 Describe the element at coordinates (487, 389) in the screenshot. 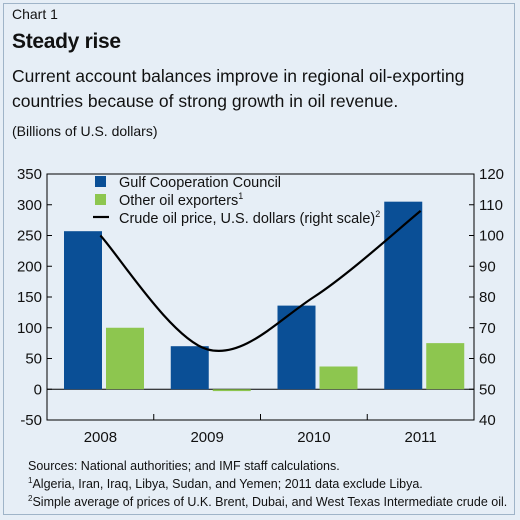

I see `right-tick-label: 50` at that location.